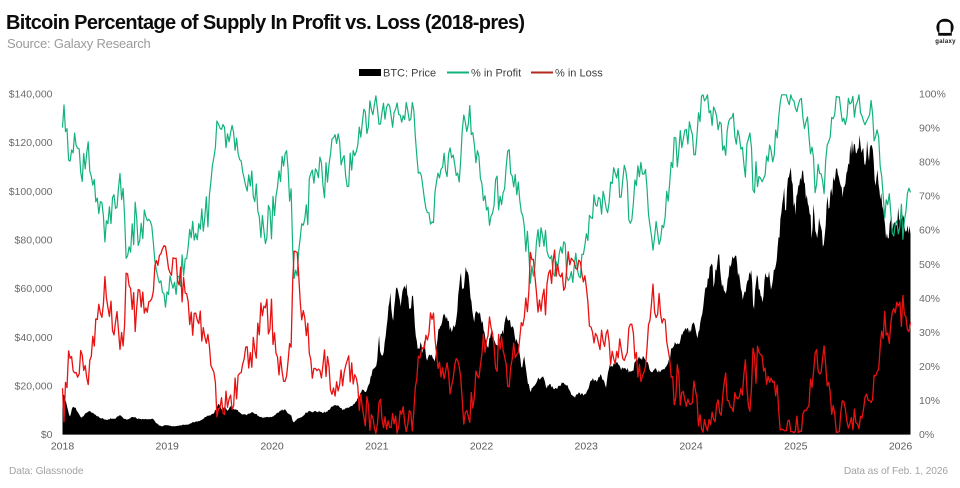  I want to click on svg-text: 2020, so click(272, 447).